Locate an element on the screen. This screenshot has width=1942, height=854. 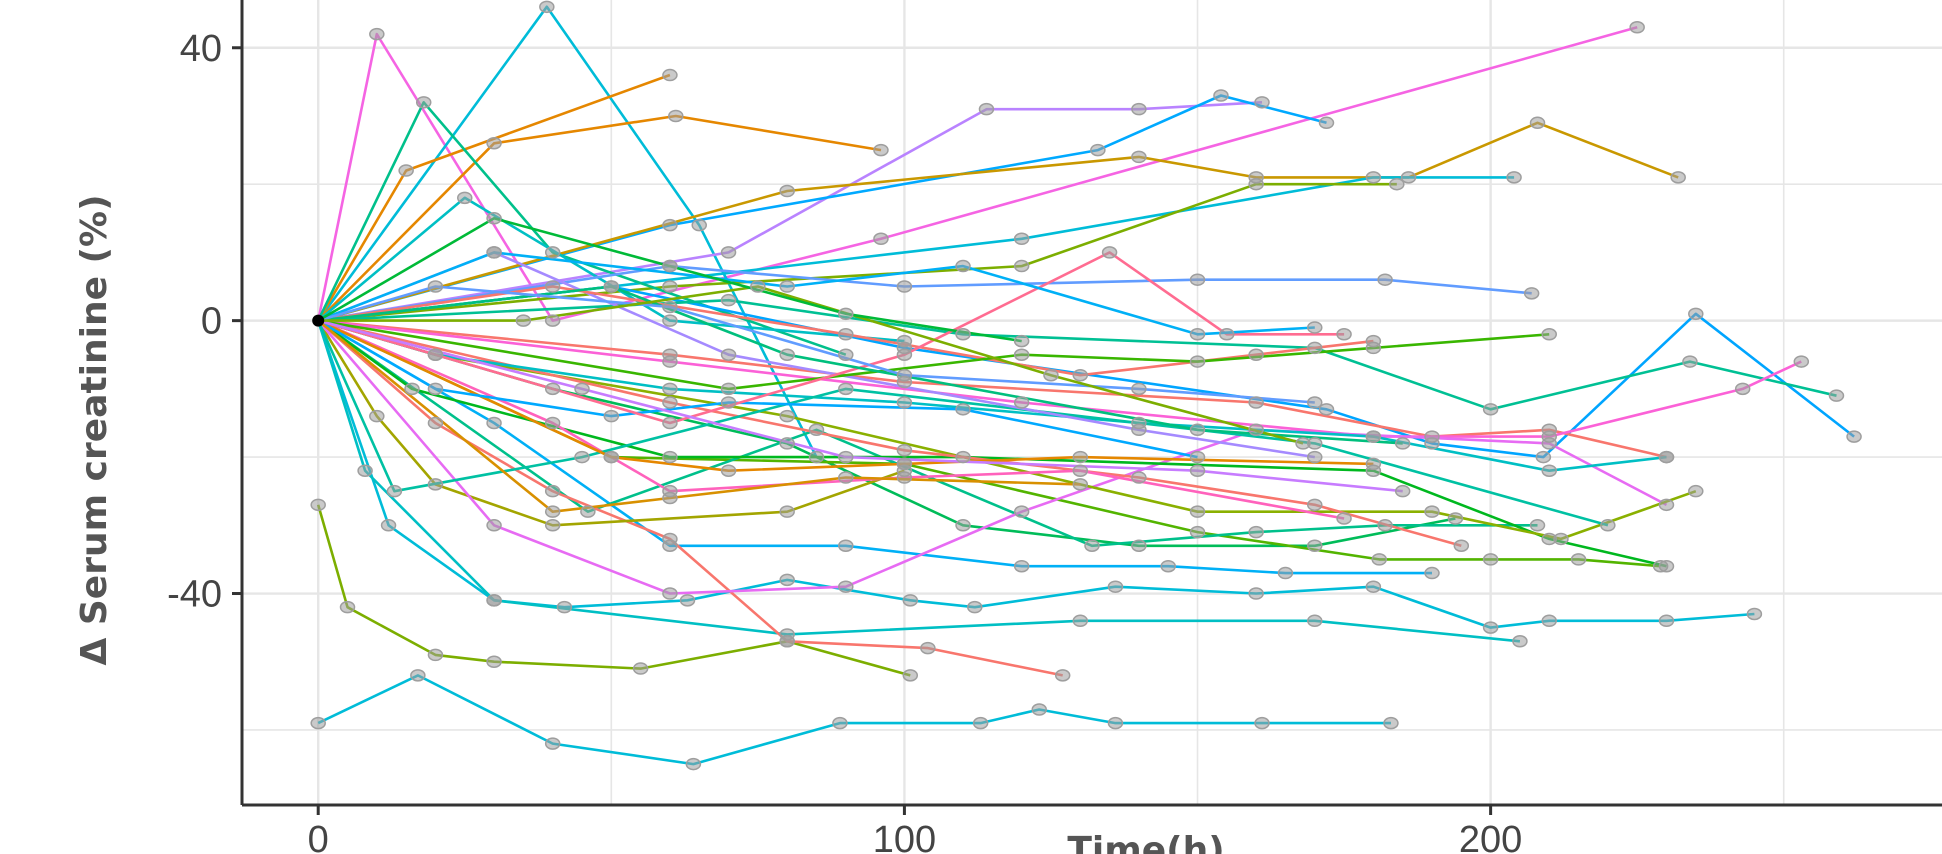
x-tick-label: 200 is located at coordinates (1490, 836).